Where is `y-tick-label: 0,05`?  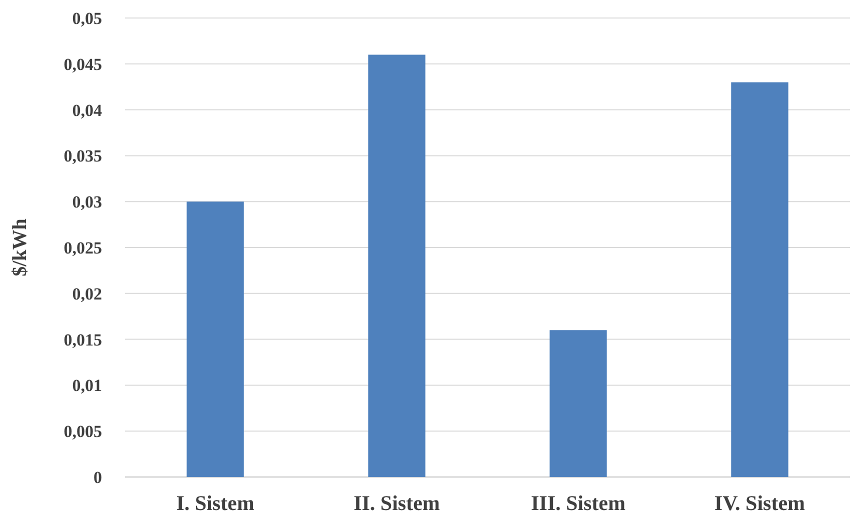
y-tick-label: 0,05 is located at coordinates (87, 18).